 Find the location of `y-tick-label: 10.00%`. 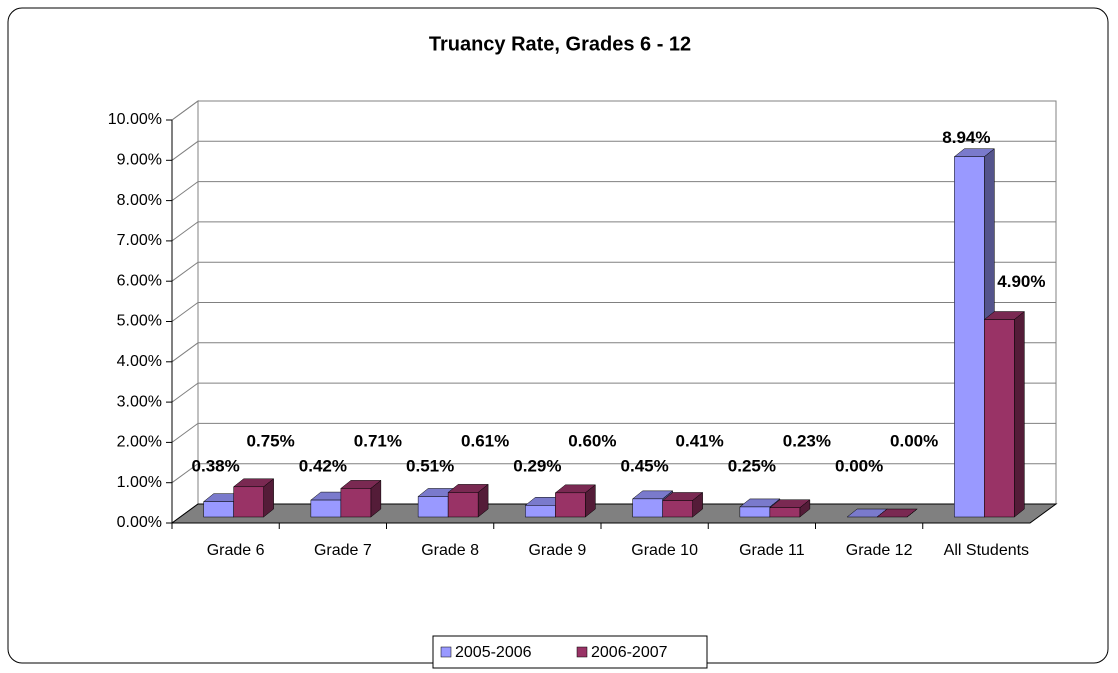

y-tick-label: 10.00% is located at coordinates (135, 119).